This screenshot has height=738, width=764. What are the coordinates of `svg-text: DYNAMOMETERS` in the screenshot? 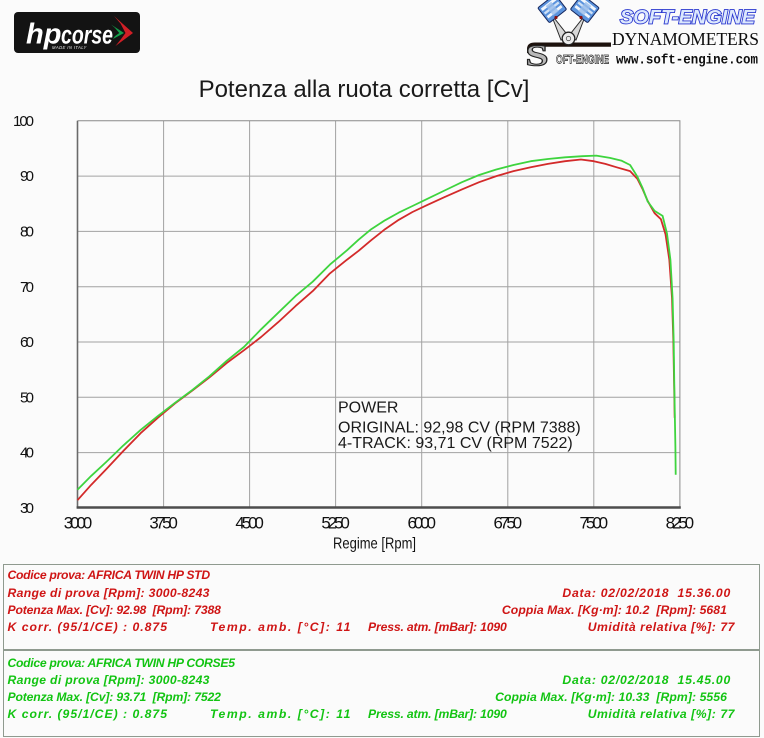 It's located at (685, 39).